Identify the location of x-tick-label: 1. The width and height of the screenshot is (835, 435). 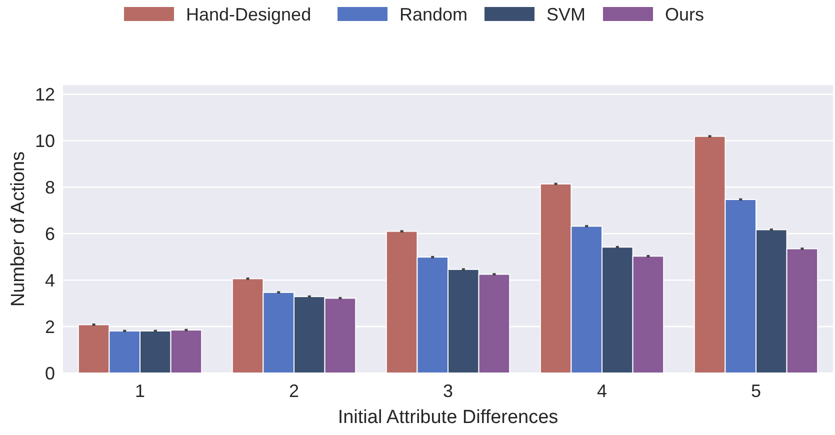
(140, 391).